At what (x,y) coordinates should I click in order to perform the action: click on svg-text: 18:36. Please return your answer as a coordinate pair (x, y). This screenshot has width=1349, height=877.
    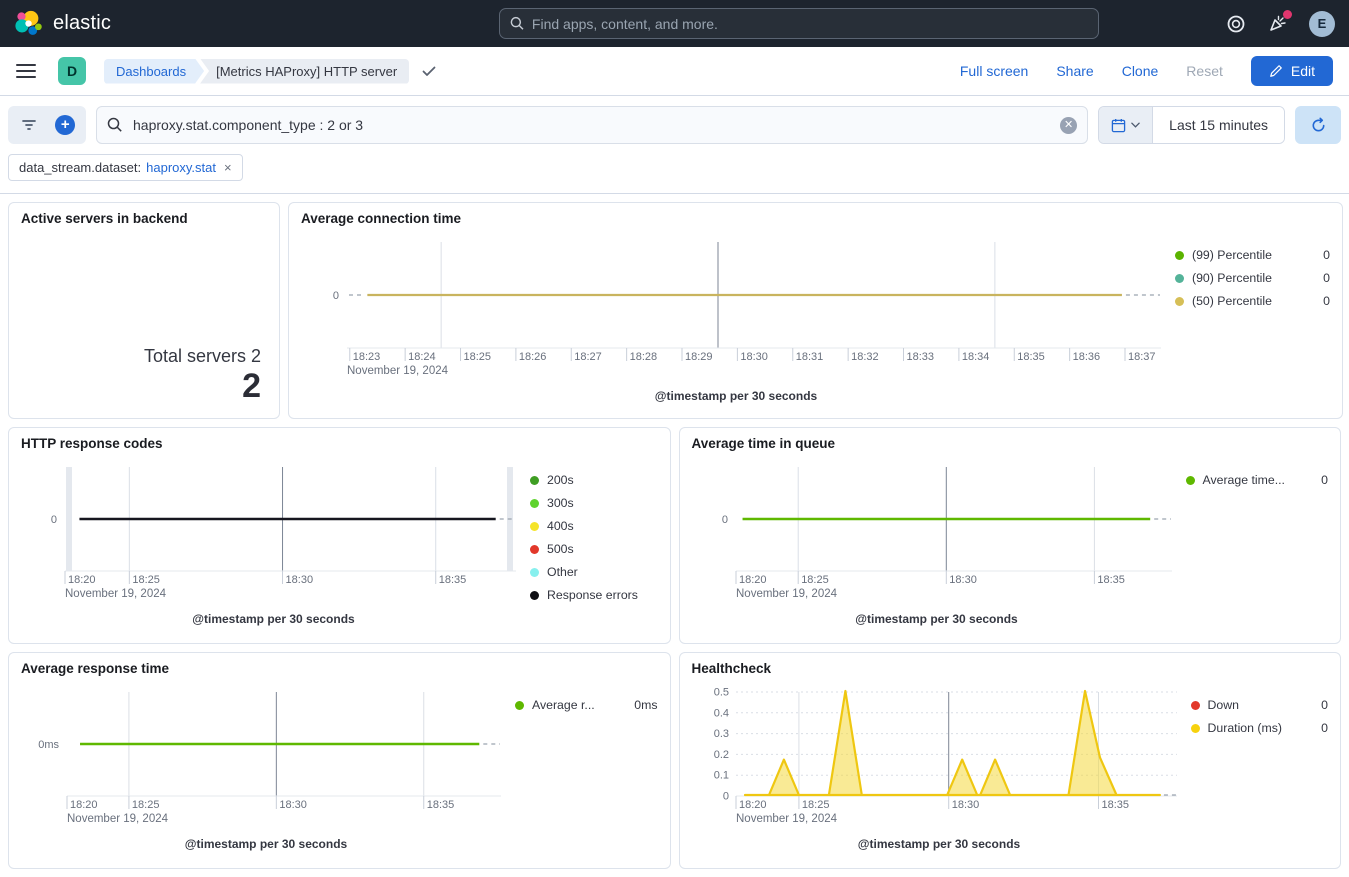
    Looking at the image, I should click on (1087, 357).